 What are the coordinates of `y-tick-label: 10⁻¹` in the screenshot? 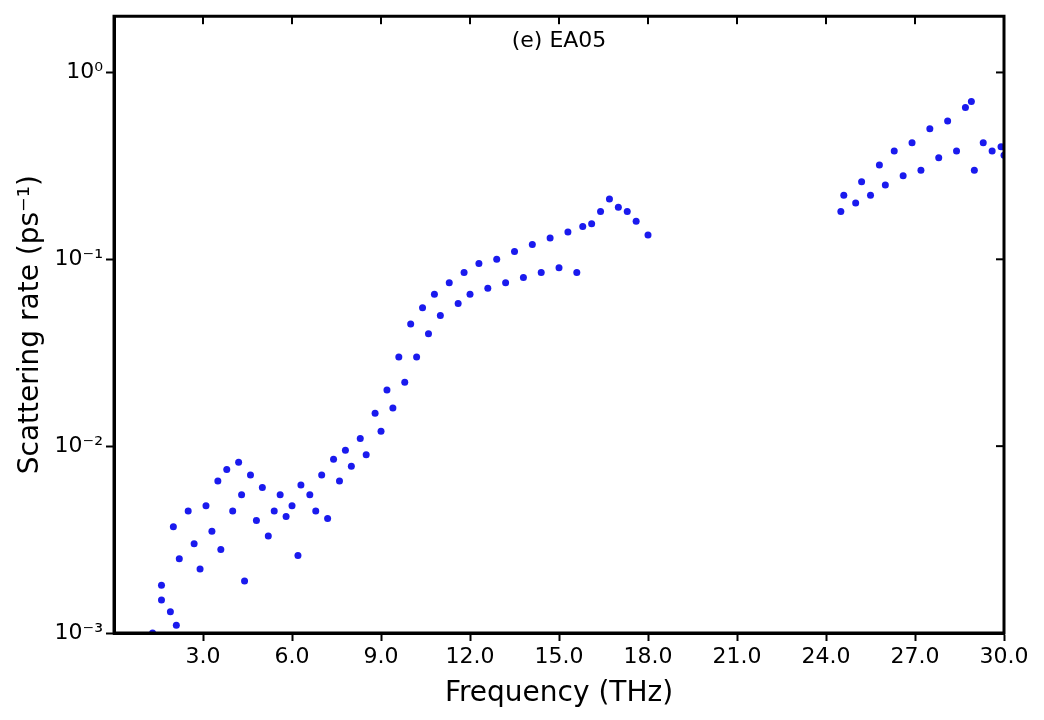 It's located at (79, 258).